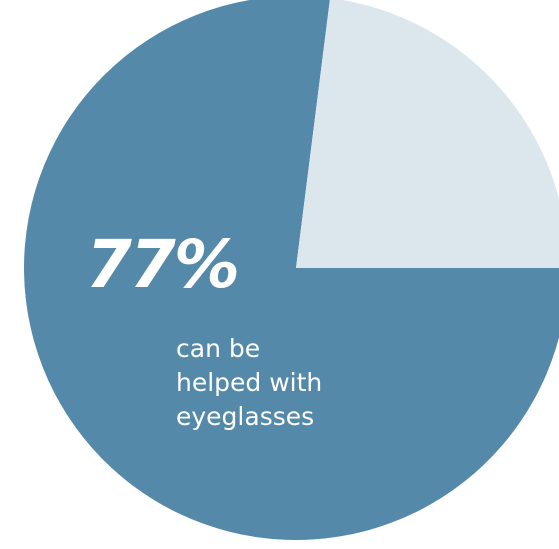  I want to click on caption-line-3: eyeglasses, so click(245, 416).